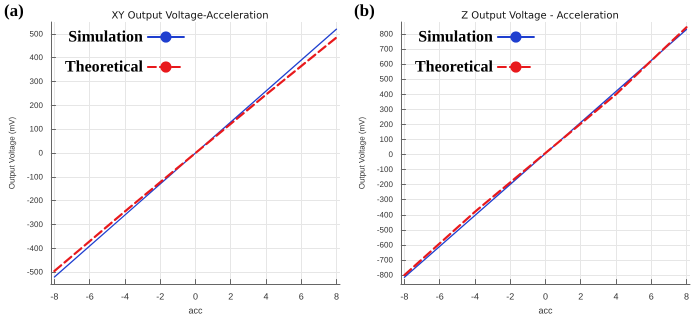  Describe the element at coordinates (540, 16) in the screenshot. I see `chart-title: Z Output Voltage - Acceleration` at that location.